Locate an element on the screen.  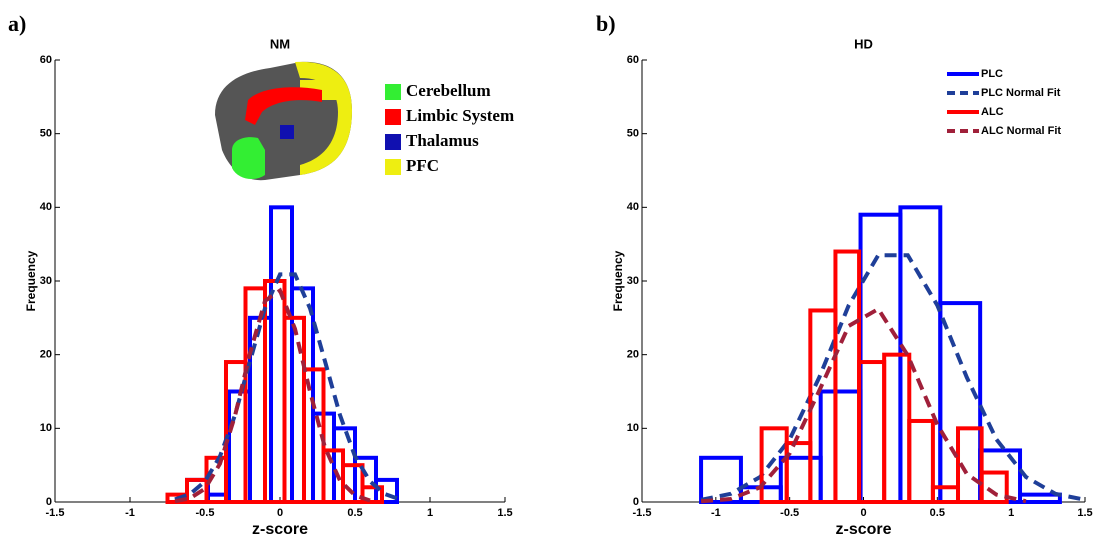
brain-image is located at coordinates (283, 121).